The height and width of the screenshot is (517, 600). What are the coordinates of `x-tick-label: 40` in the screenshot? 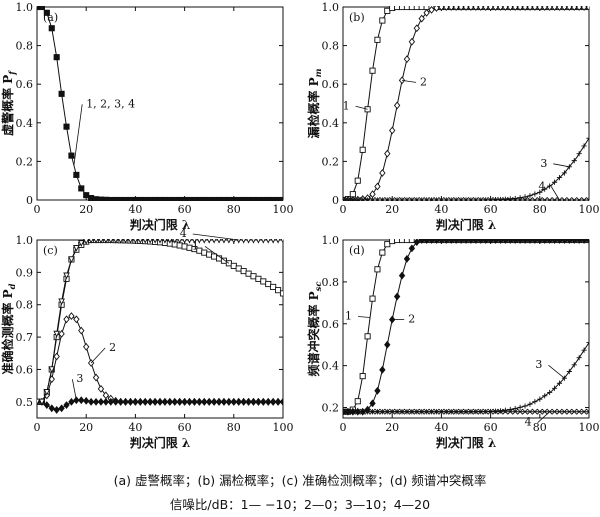 It's located at (441, 427).